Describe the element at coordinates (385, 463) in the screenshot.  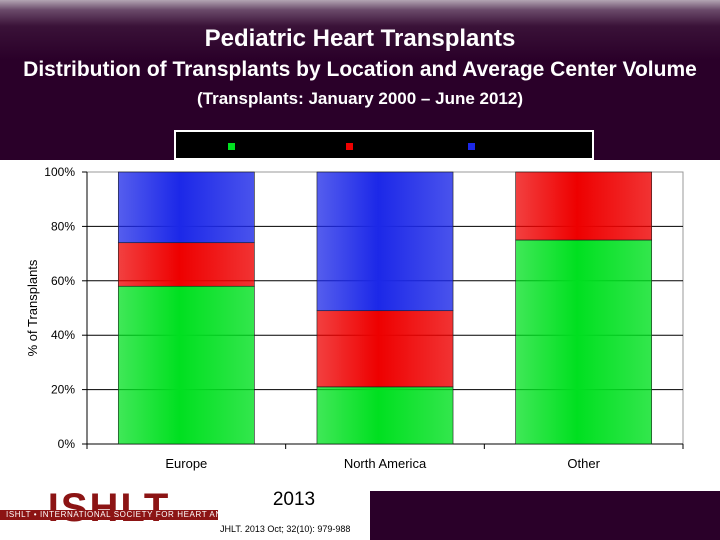
I see `x-tick-label: North America` at that location.